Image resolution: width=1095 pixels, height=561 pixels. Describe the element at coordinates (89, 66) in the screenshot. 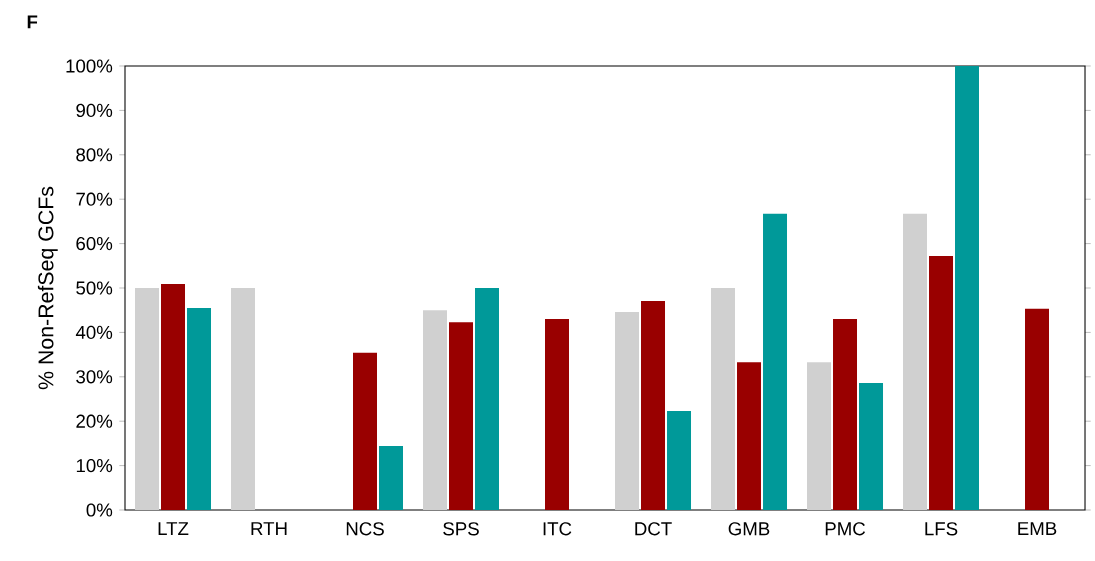

I see `y-tick-label: 100%` at that location.